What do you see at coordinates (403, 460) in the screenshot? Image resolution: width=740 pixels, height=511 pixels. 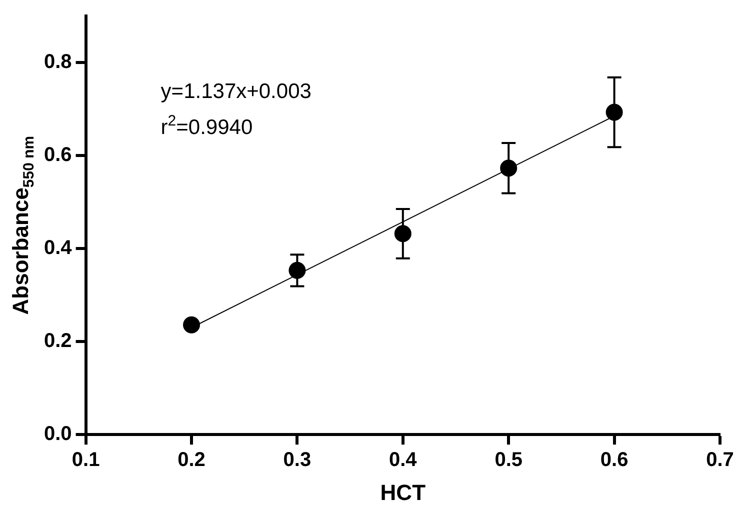 I see `x-tick-label: 0.4` at bounding box center [403, 460].